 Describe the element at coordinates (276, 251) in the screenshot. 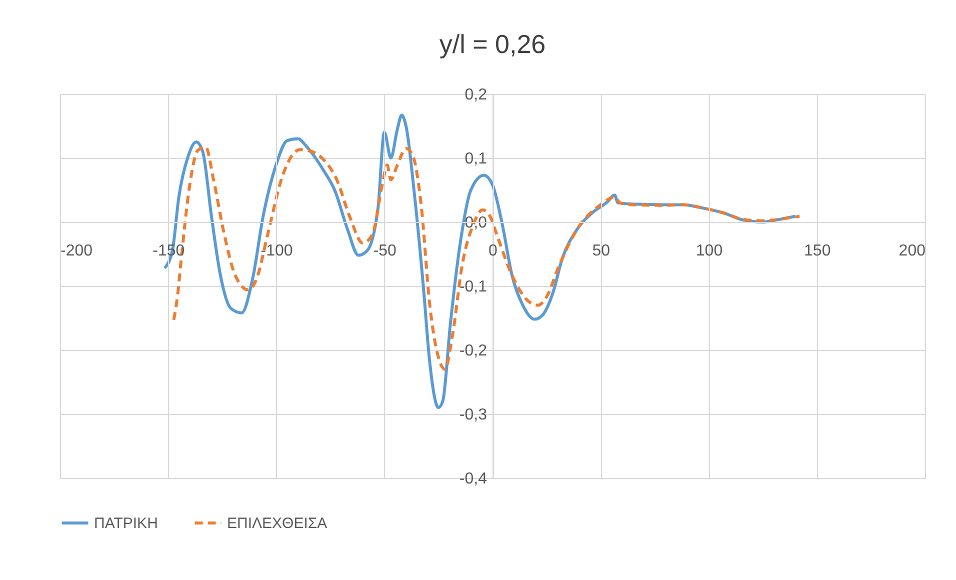

I see `x-tick-label: -100` at that location.